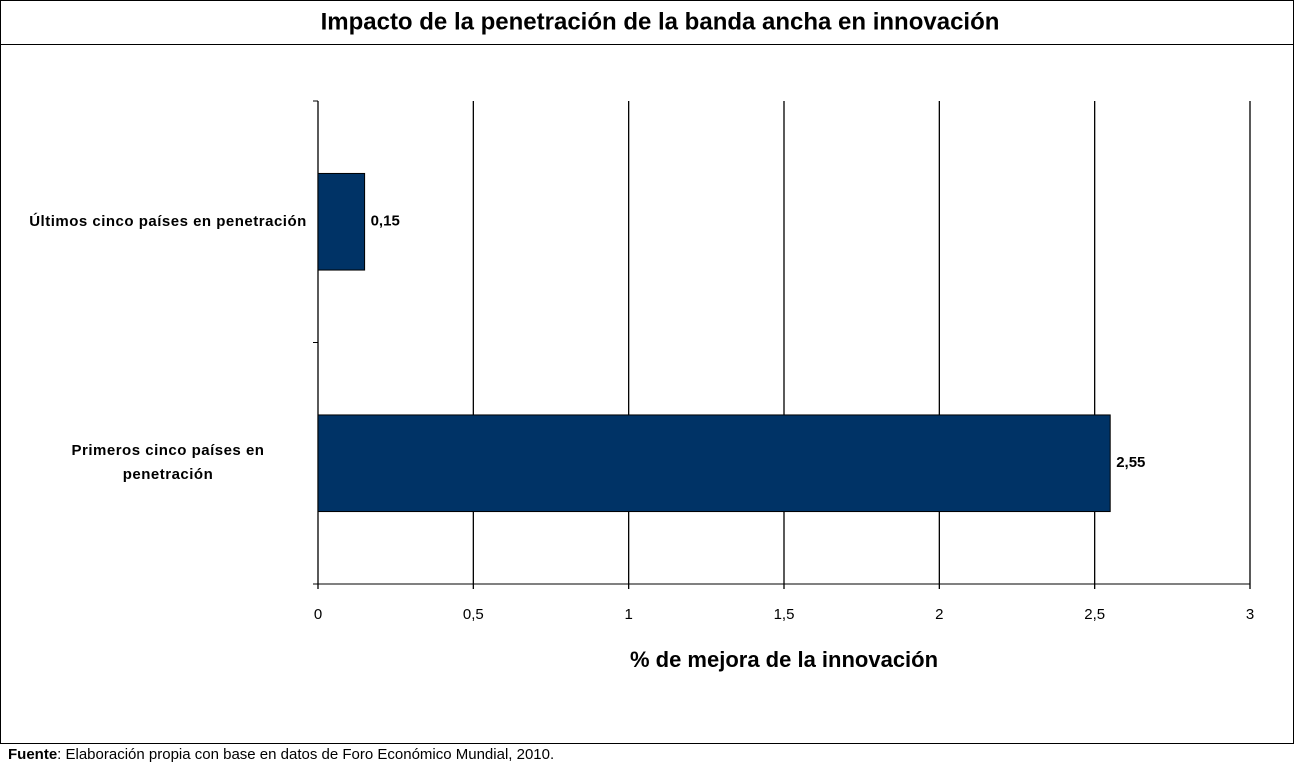 The image size is (1295, 763). Describe the element at coordinates (1130, 462) in the screenshot. I see `data-label: 2,55` at that location.